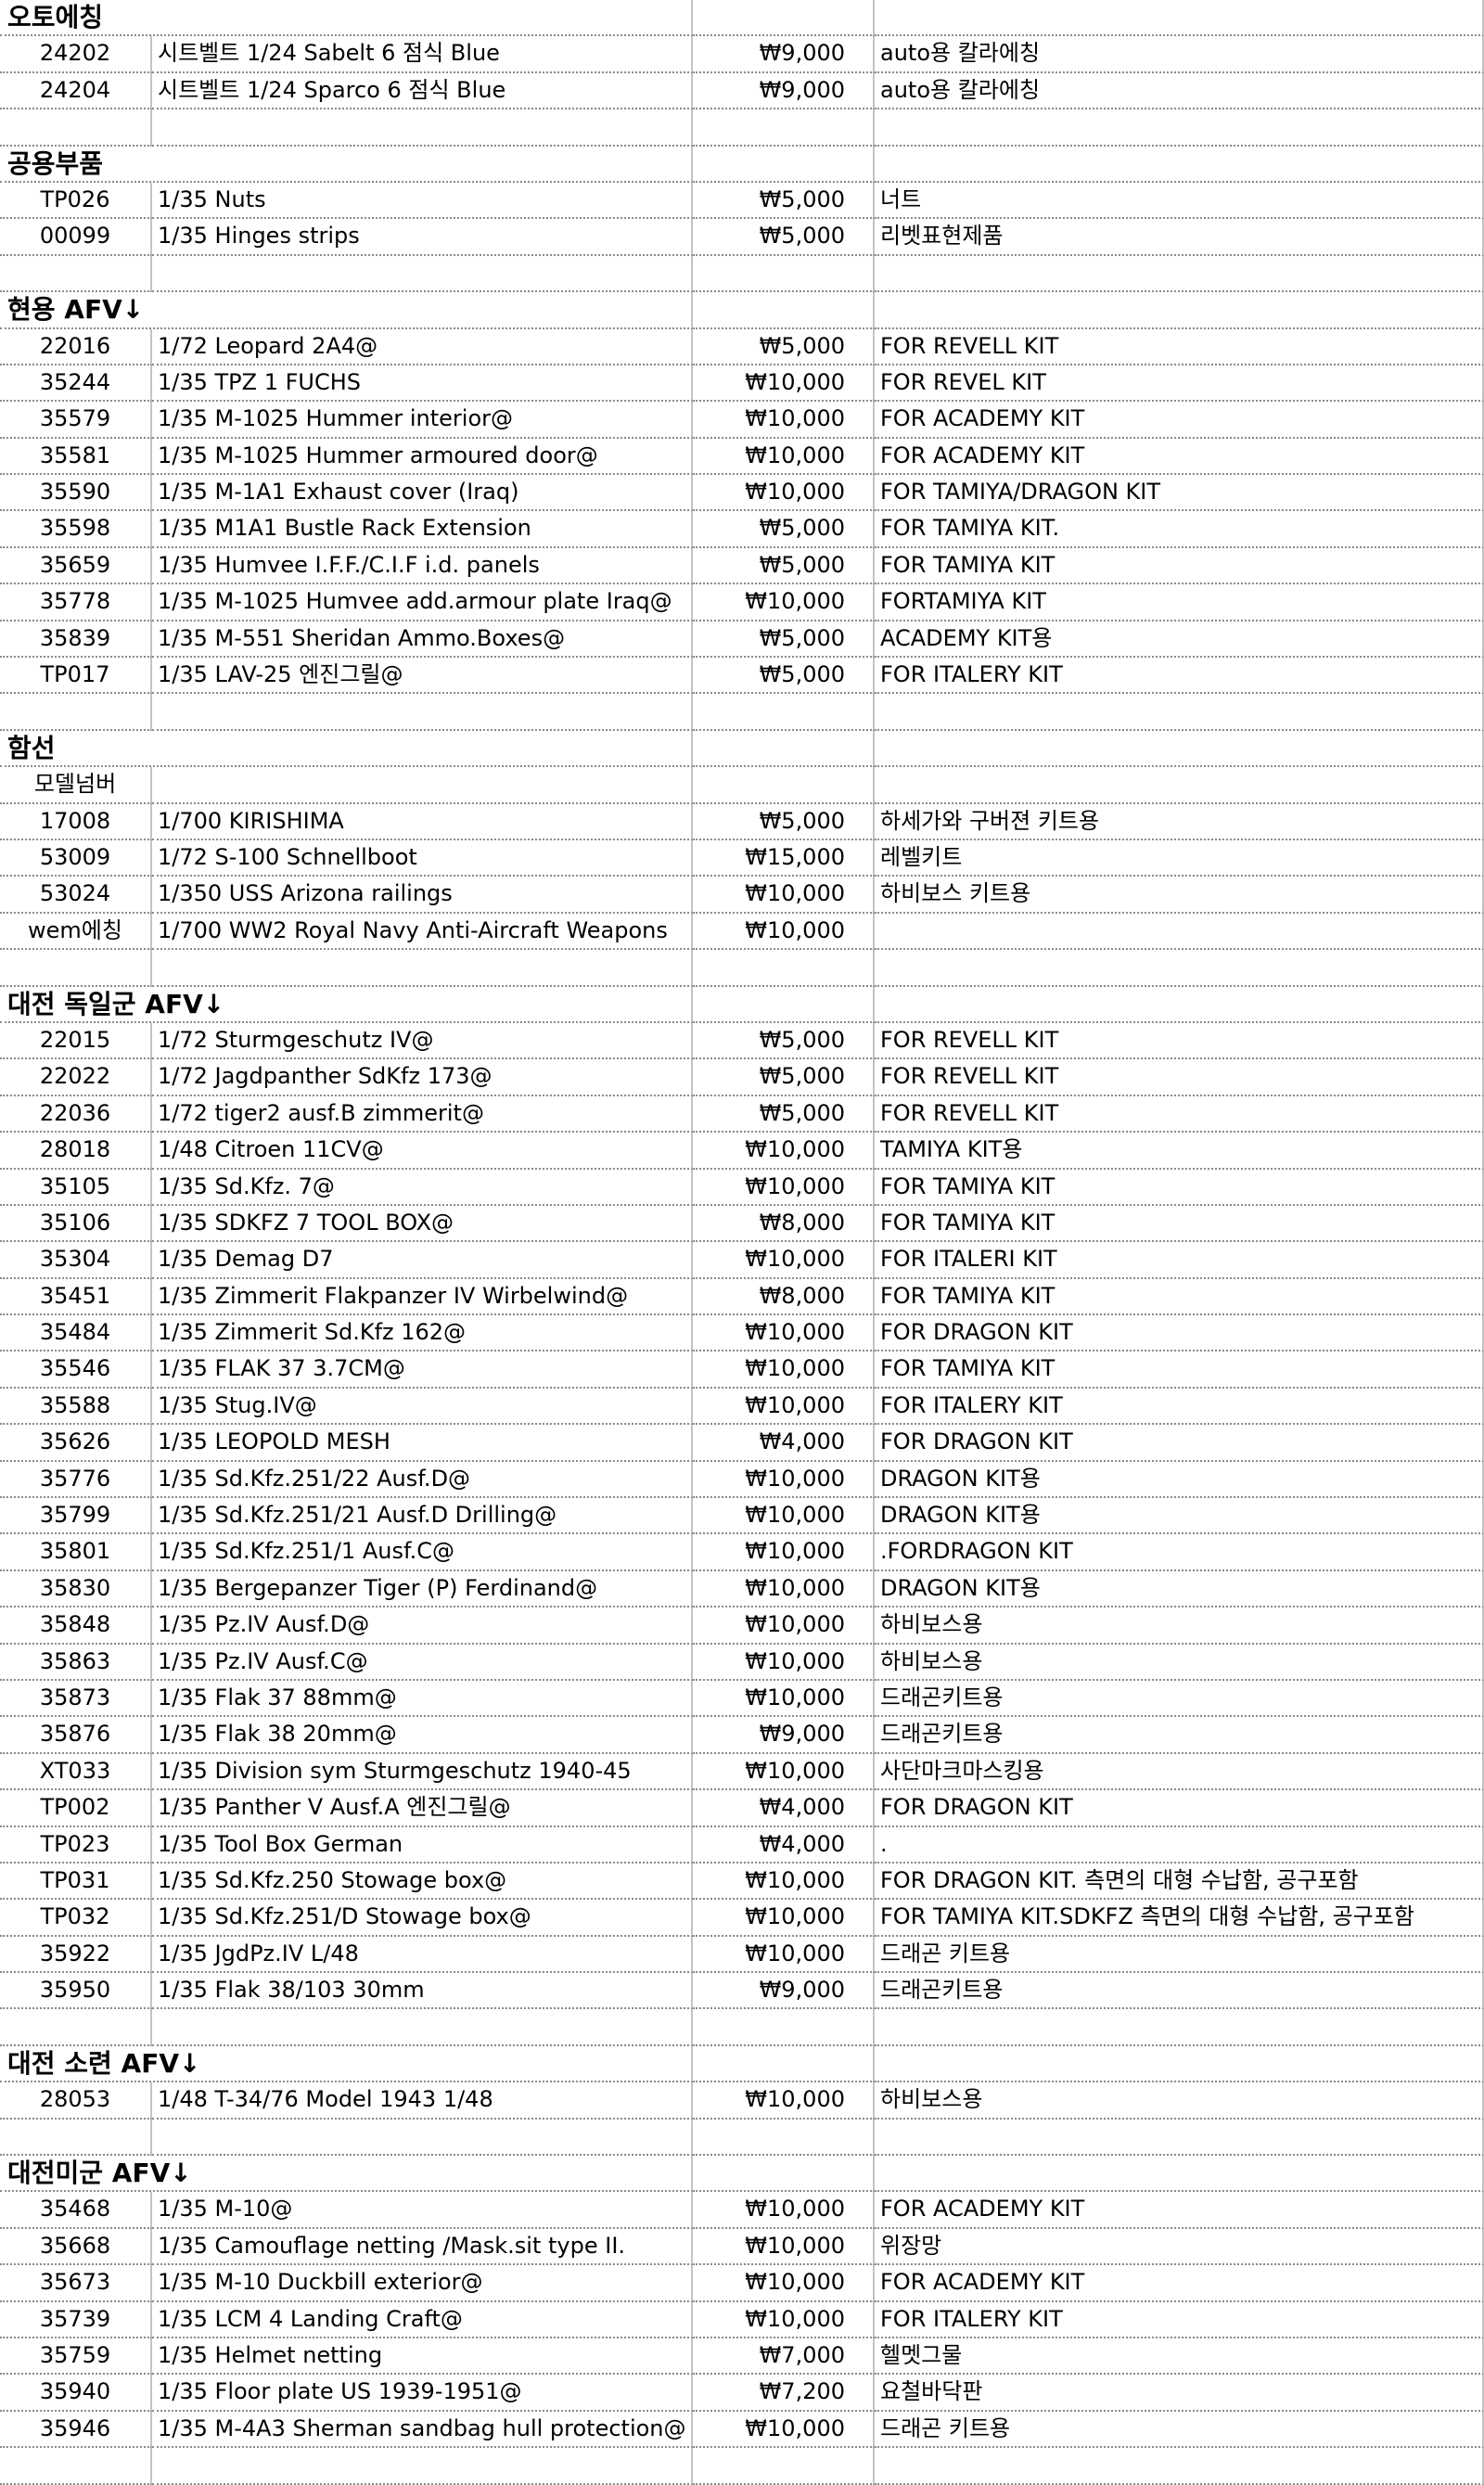 The image size is (1484, 2485). I want to click on item-note: ACADEMY KIT용, so click(1179, 640).